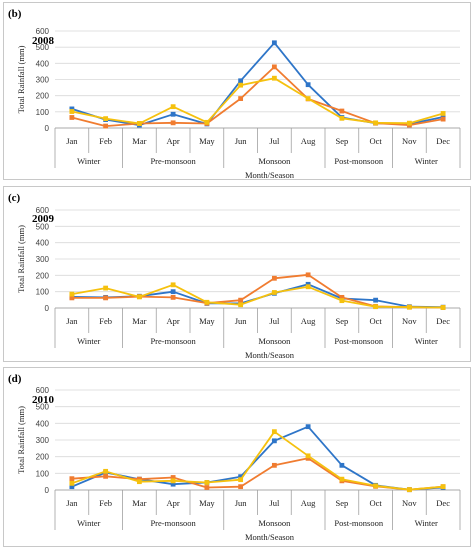 This screenshot has width=476, height=550. Describe the element at coordinates (43, 31) in the screenshot. I see `y-tick-label: 600` at that location.